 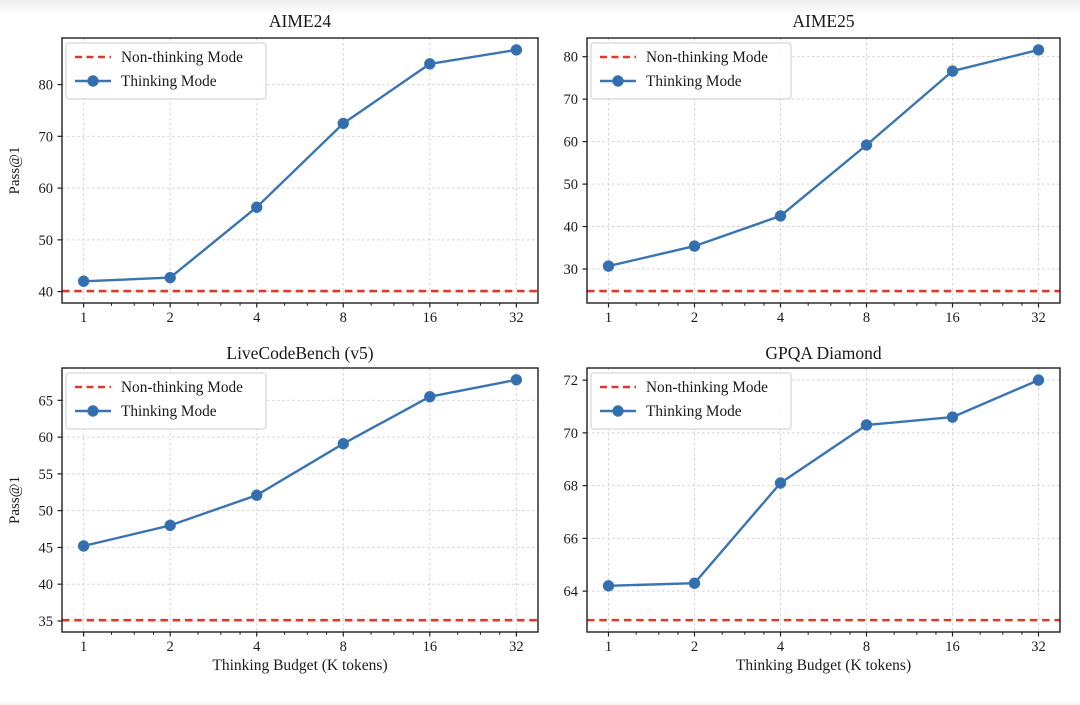 I want to click on chart-title: AIME25, so click(x=823, y=21).